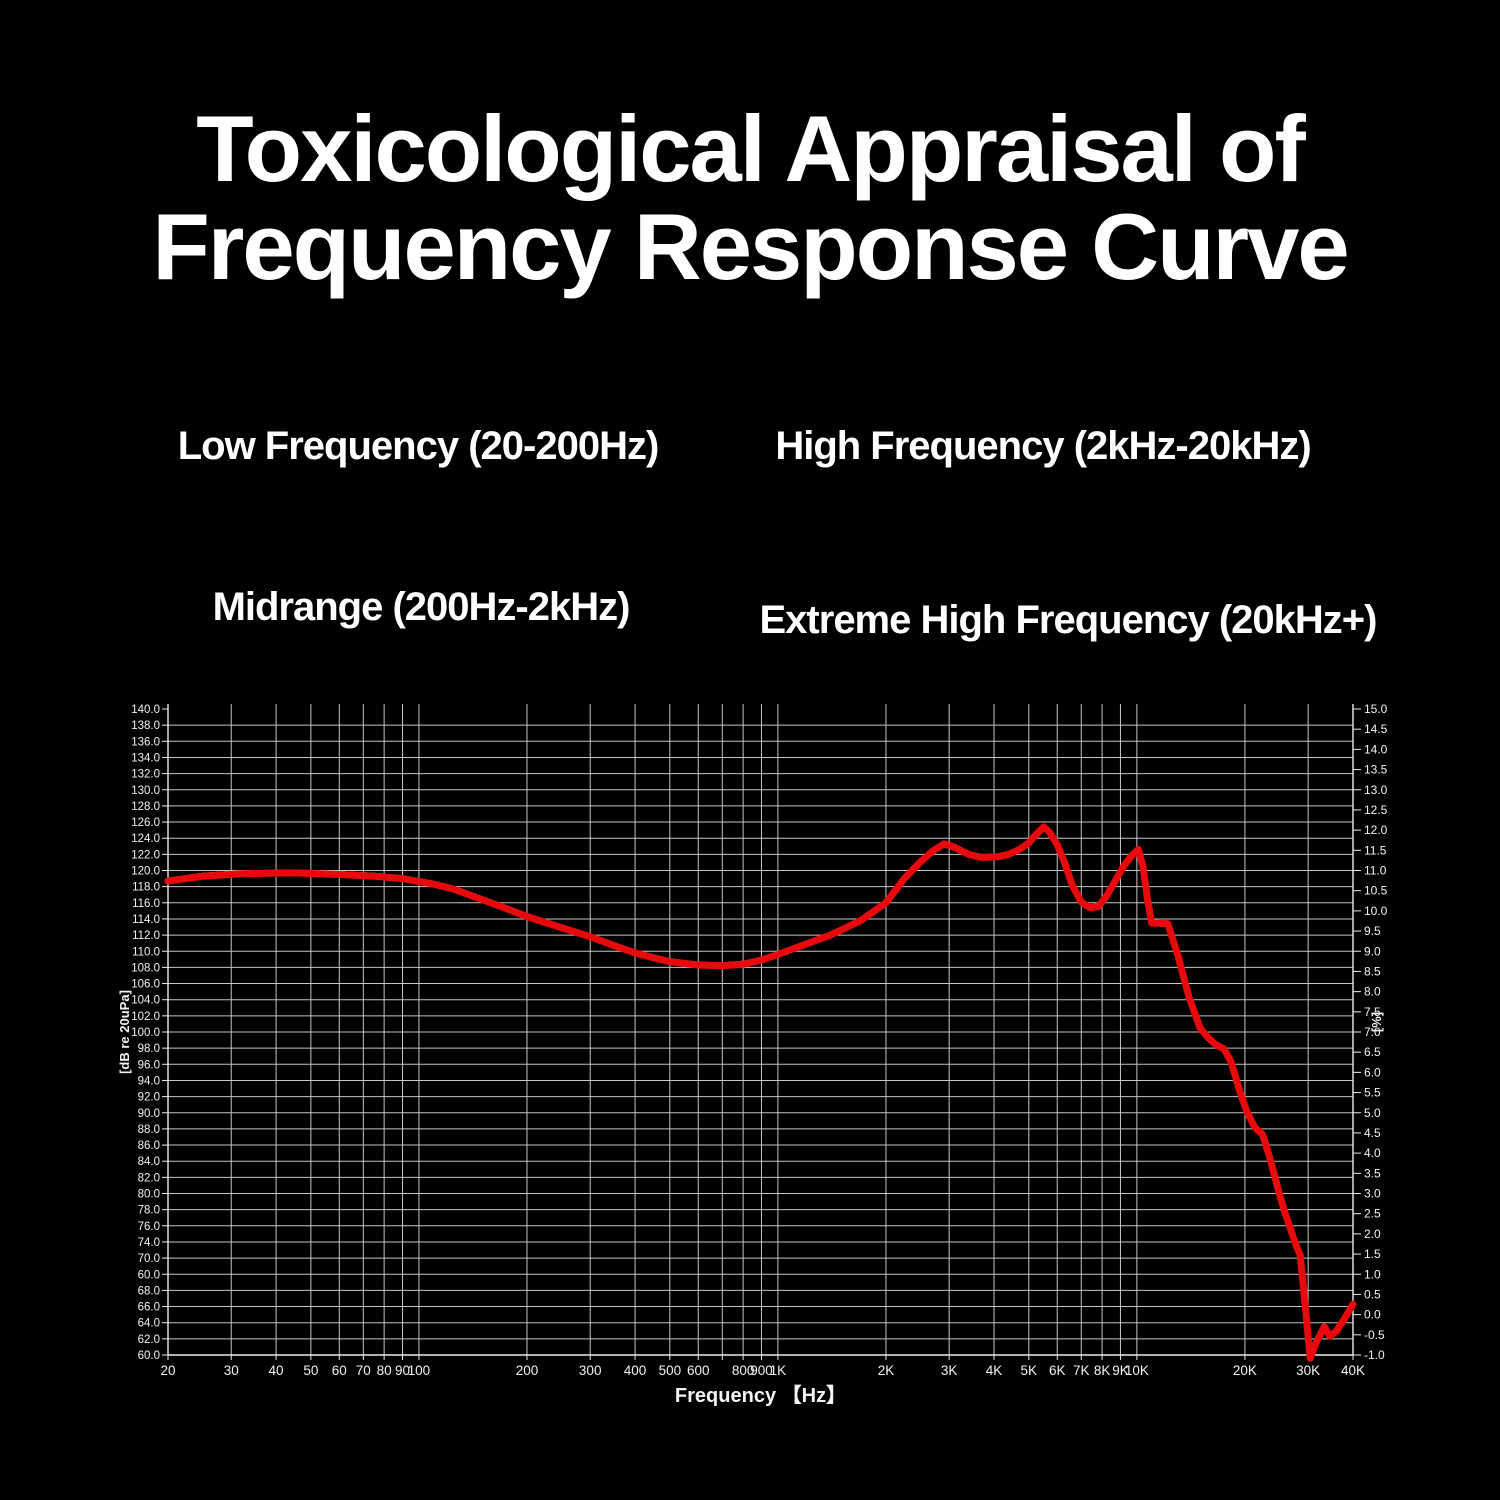 The image size is (1500, 1500). I want to click on band-label-midrange: Midrange (200Hz-2kHz), so click(421, 607).